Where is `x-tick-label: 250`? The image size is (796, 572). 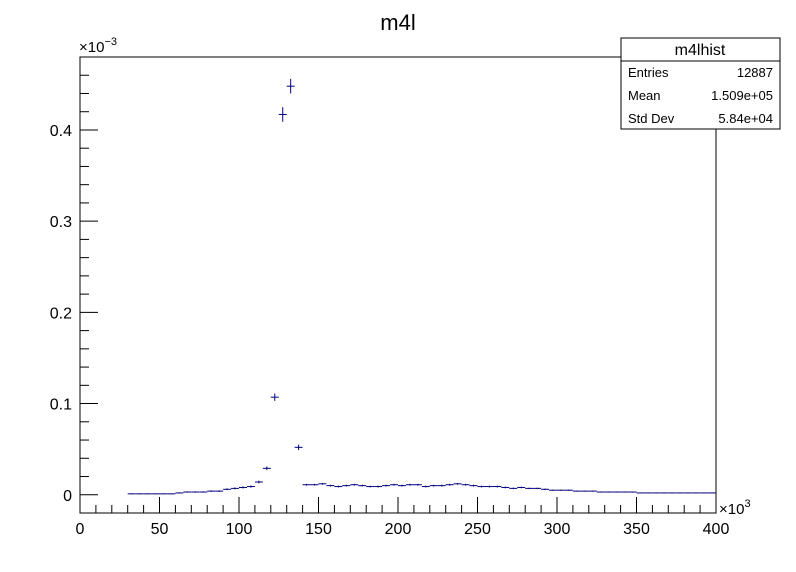 x-tick-label: 250 is located at coordinates (477, 529).